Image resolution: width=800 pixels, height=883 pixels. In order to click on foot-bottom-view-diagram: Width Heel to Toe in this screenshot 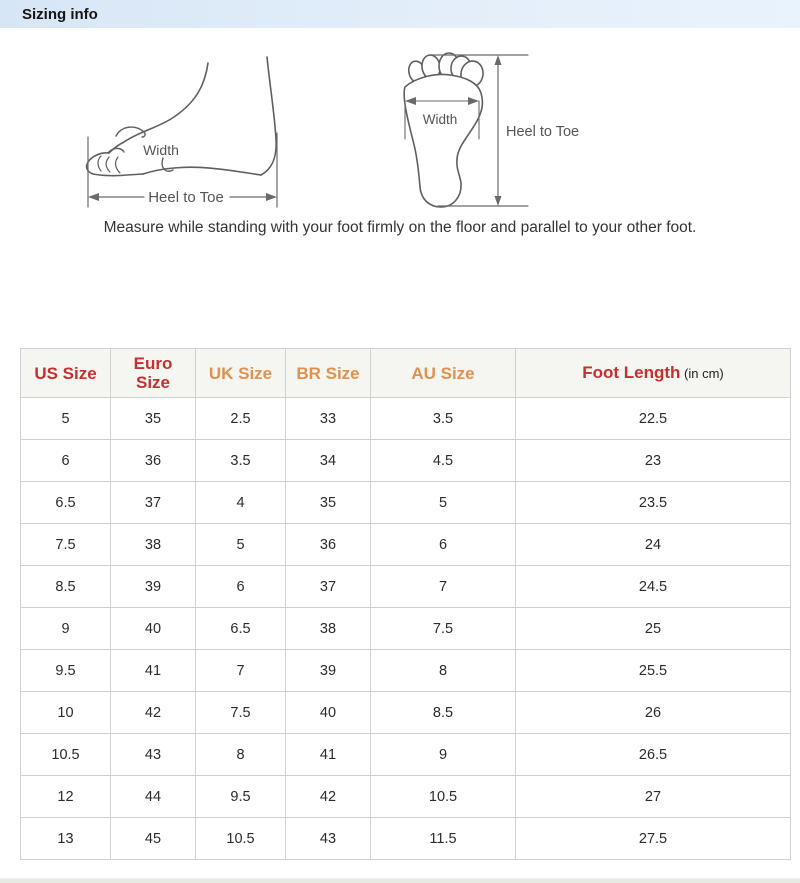, I will do `click(491, 130)`.